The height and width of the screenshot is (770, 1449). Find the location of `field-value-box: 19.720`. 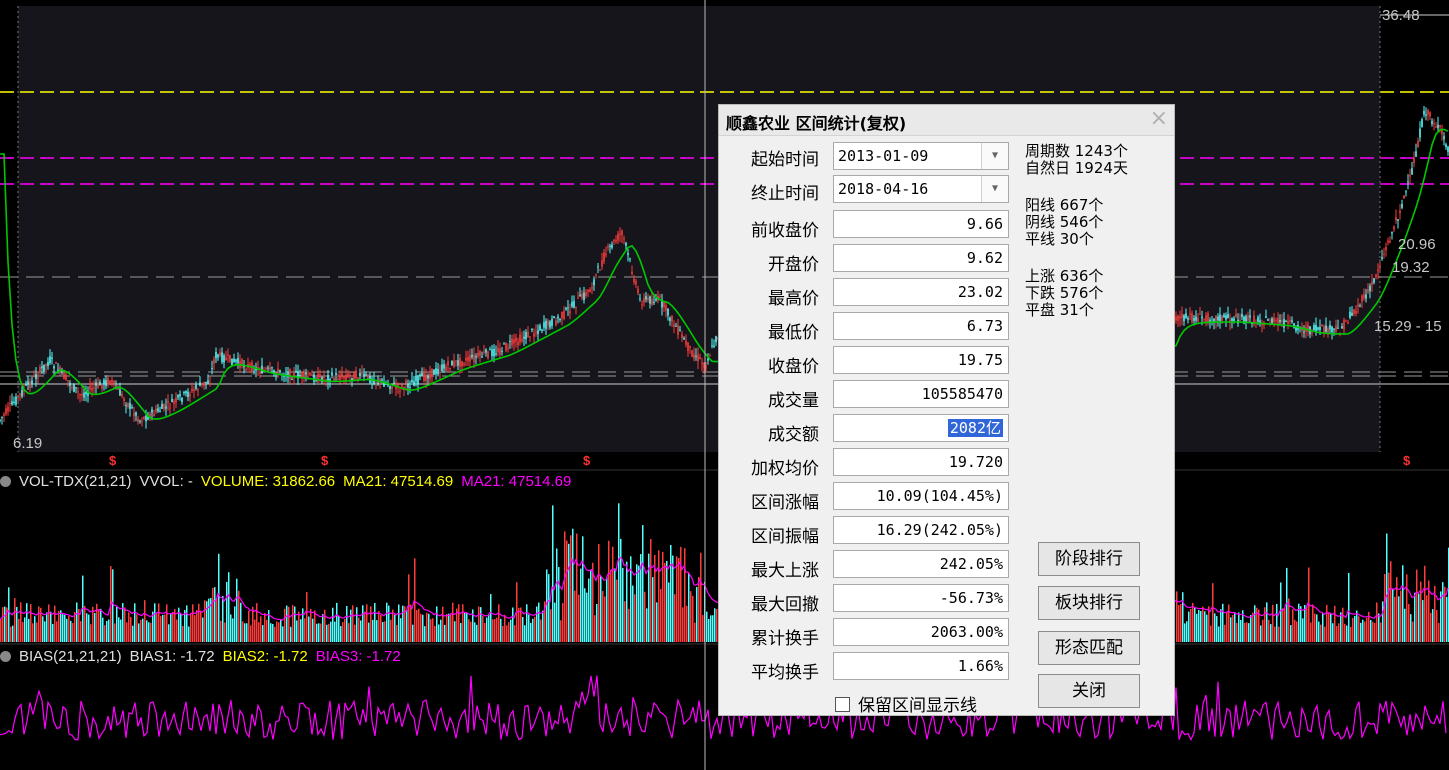

field-value-box: 19.720 is located at coordinates (921, 462).